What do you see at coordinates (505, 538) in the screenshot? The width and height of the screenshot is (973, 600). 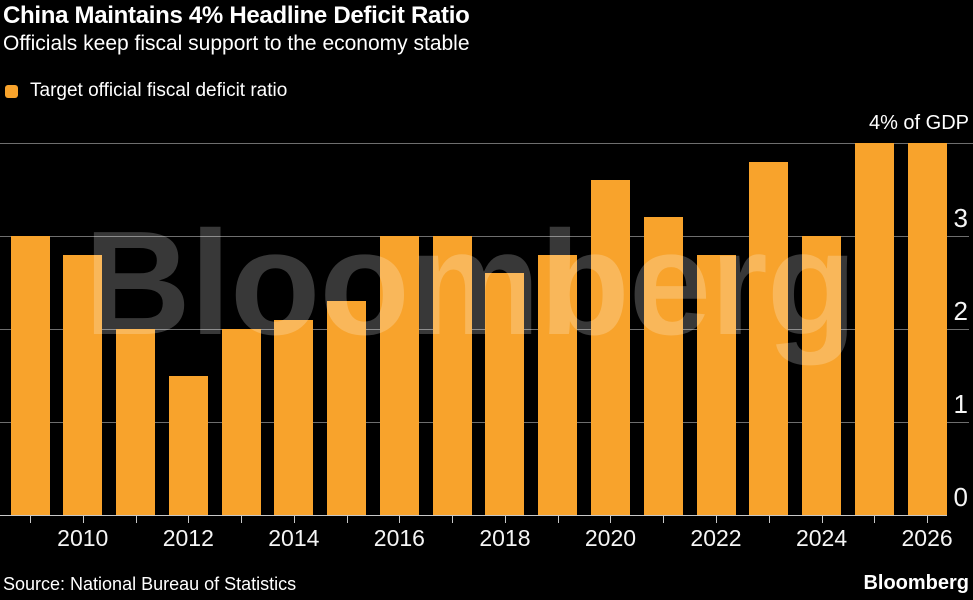 I see `x-tick-label-2018: 2018` at bounding box center [505, 538].